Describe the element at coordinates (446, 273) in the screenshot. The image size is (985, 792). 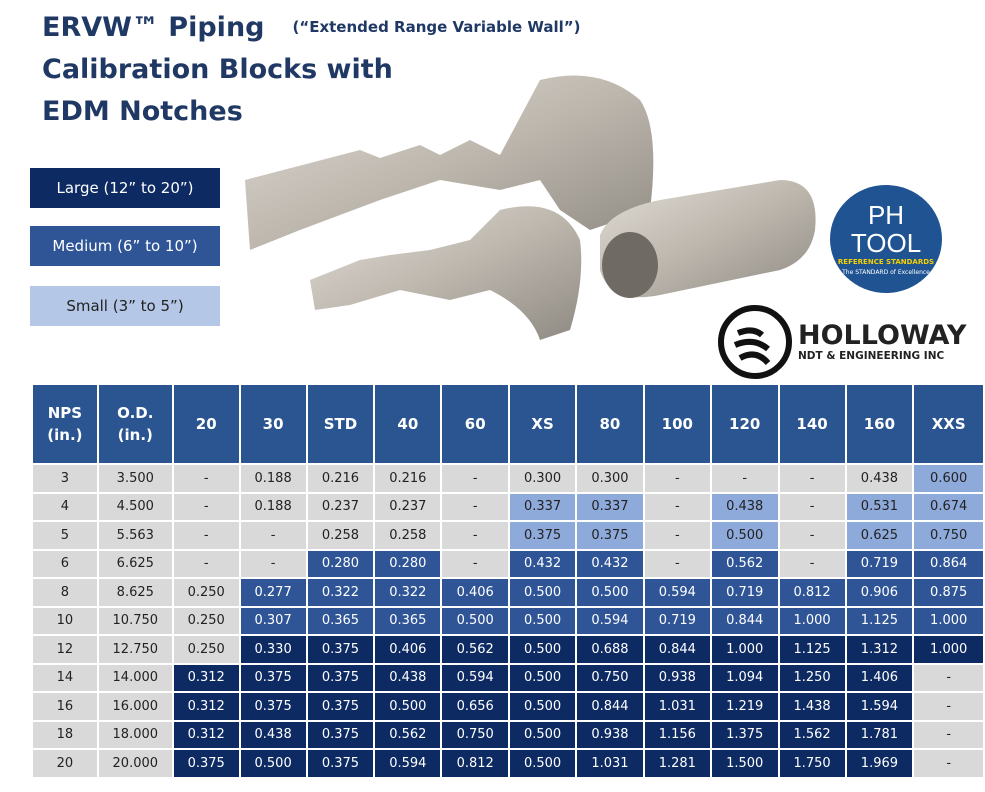
I see `medium-block` at that location.